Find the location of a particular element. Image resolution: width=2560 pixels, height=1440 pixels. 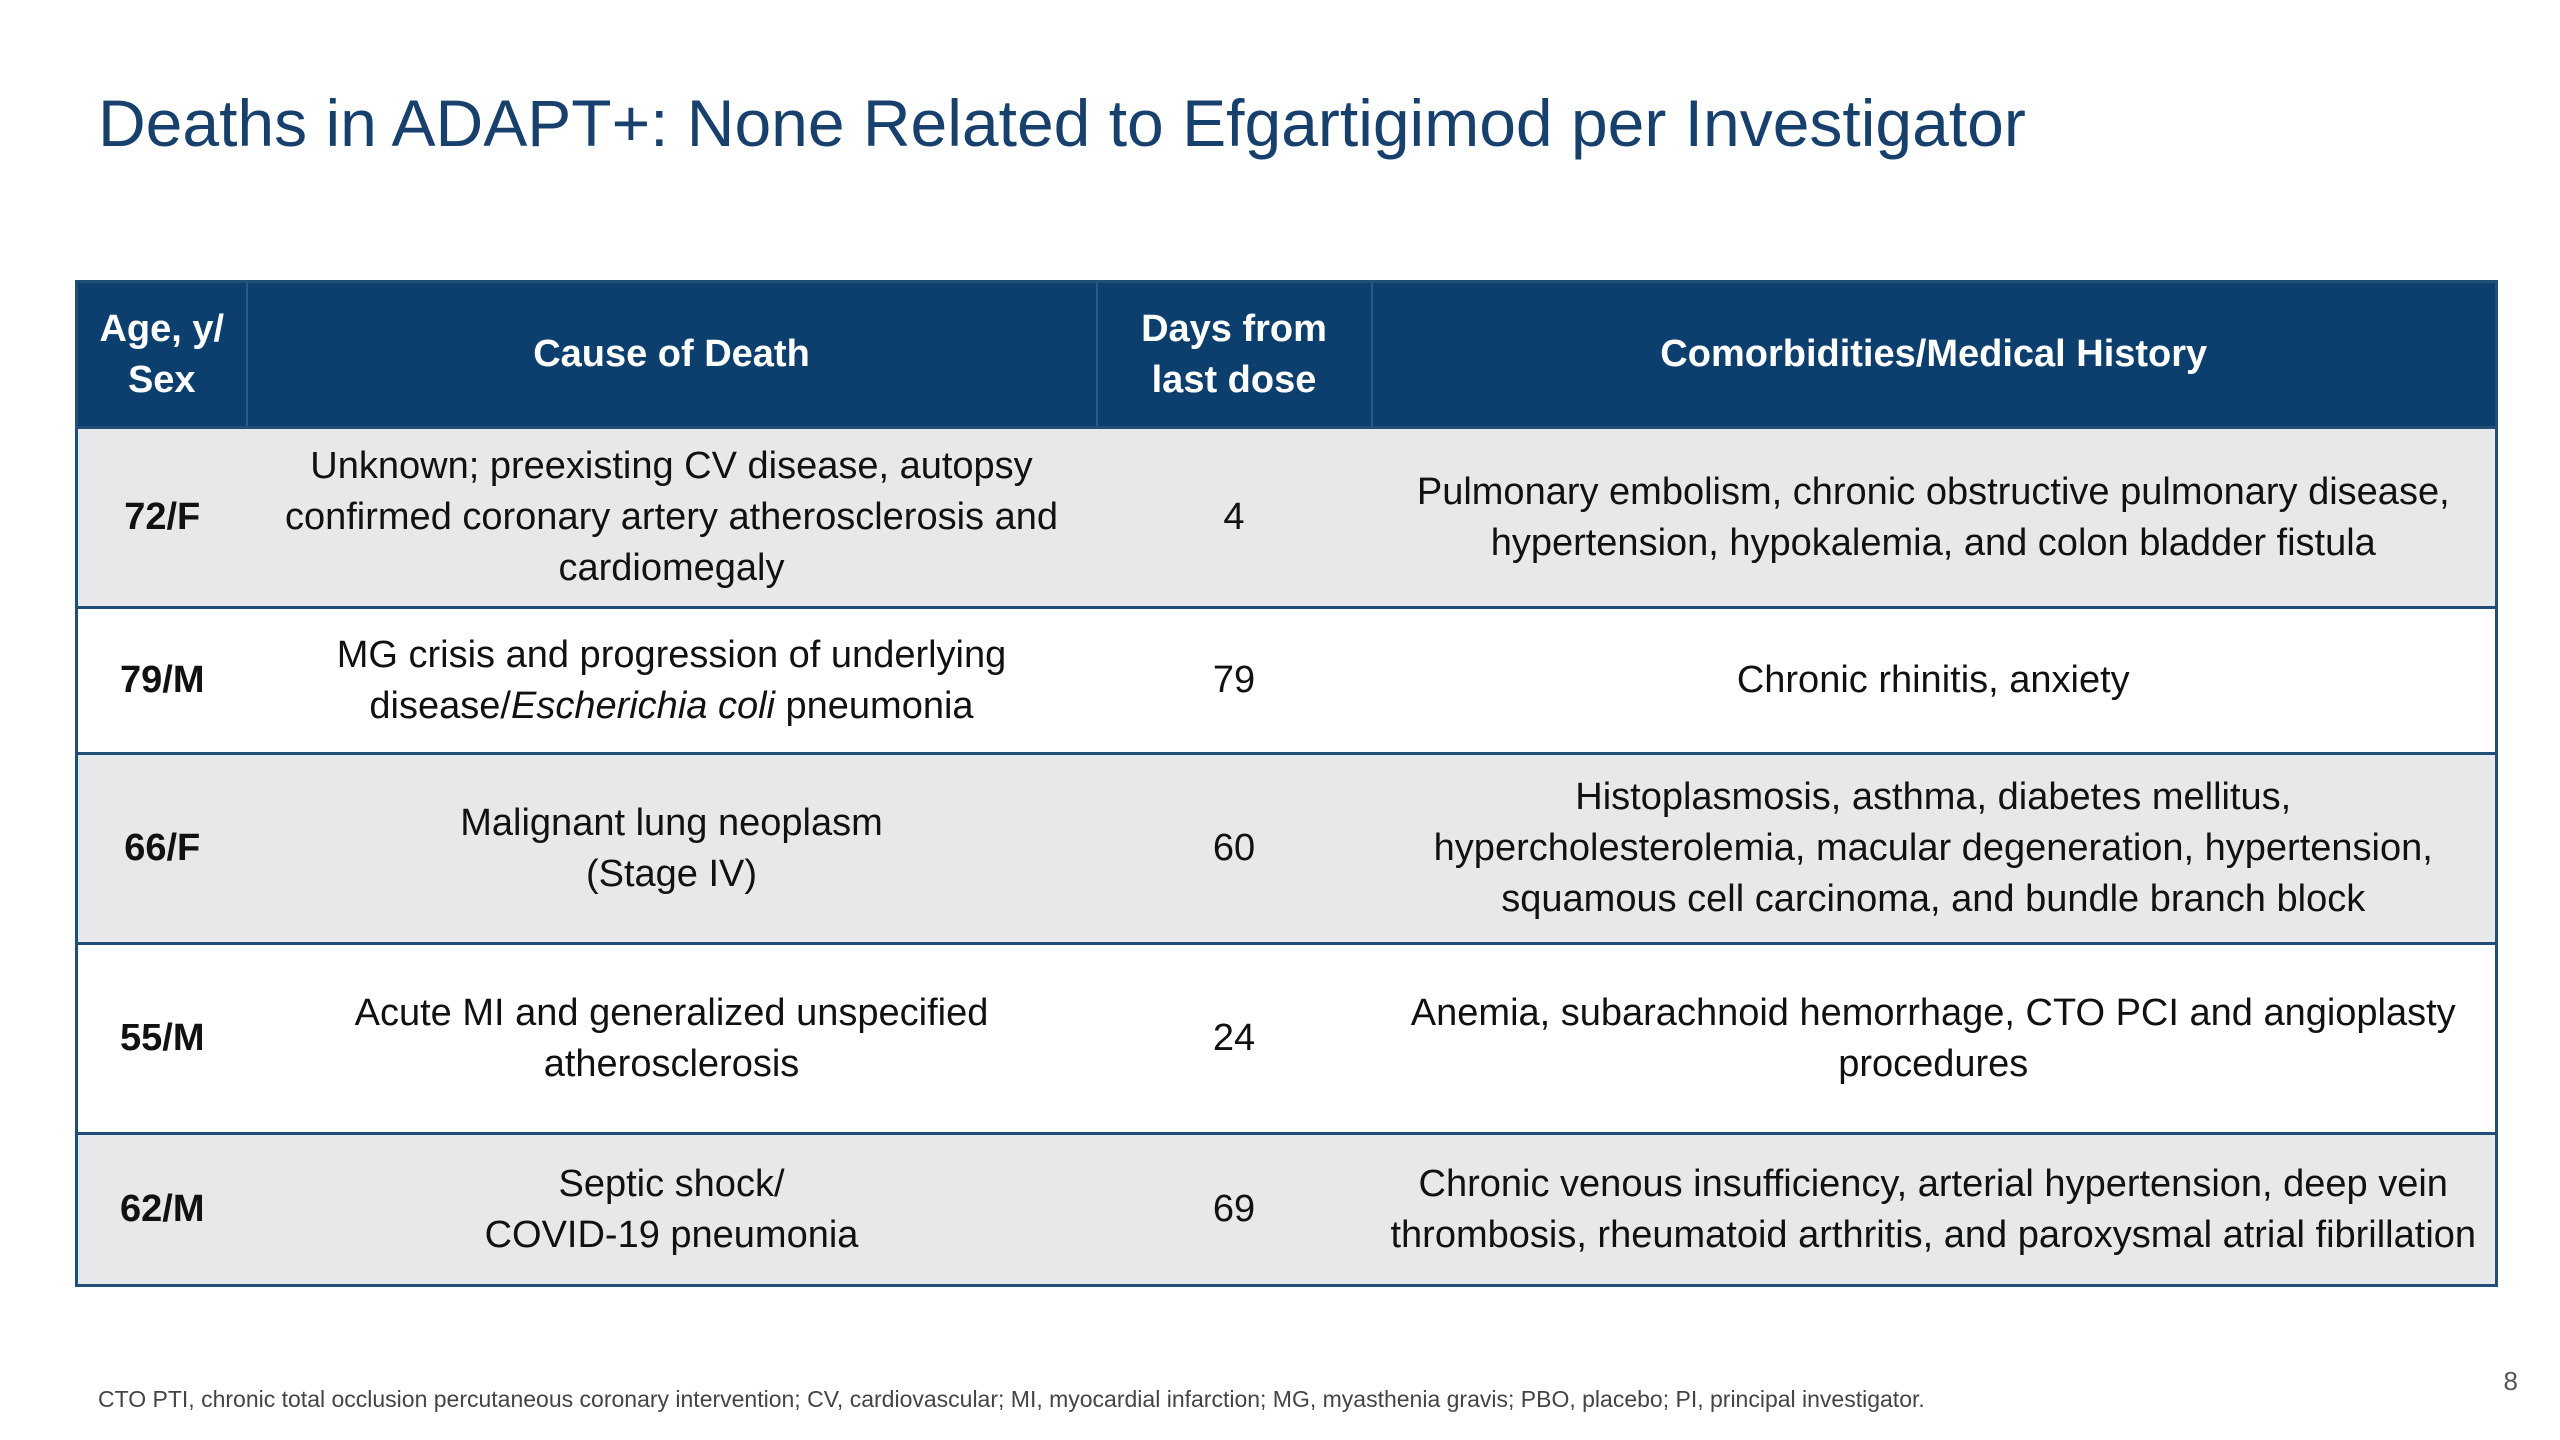

cause-of-death-cell: Septic shock/COVID-19 pneumonia is located at coordinates (671, 1209).